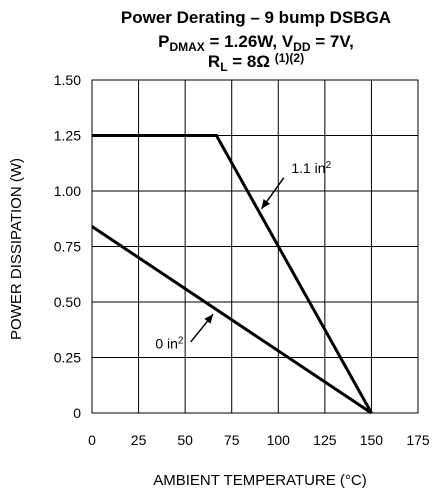 The image size is (446, 493). I want to click on x-tick-label: 0, so click(92, 440).